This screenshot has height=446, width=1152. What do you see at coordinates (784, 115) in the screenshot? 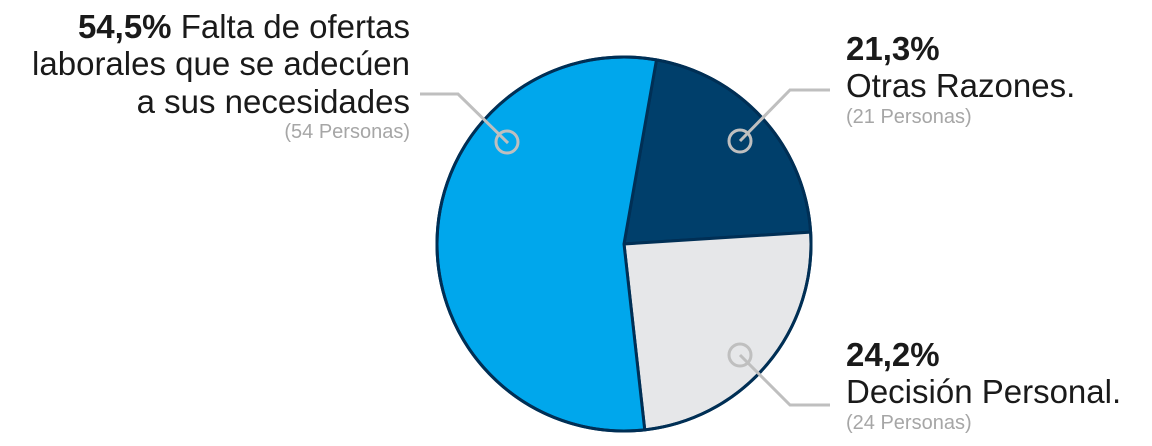
I see `leader-line-topright` at bounding box center [784, 115].